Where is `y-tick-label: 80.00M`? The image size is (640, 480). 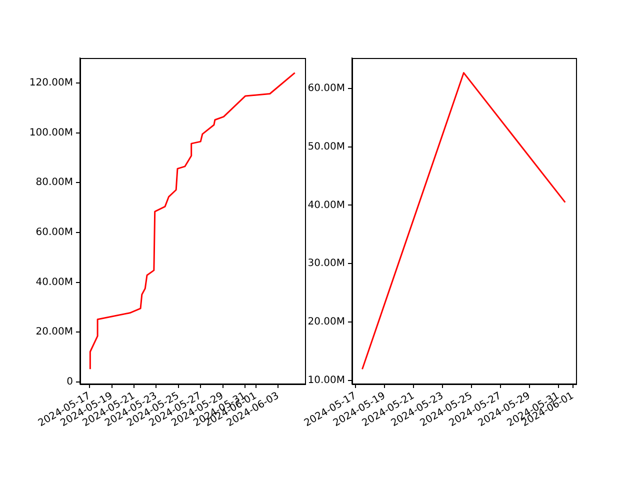 y-tick-label: 80.00M is located at coordinates (54, 182).